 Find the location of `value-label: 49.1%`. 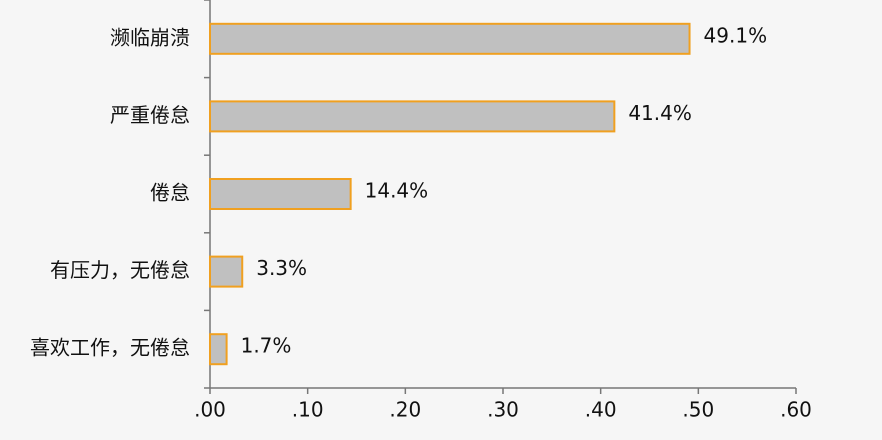

value-label: 49.1% is located at coordinates (736, 35).